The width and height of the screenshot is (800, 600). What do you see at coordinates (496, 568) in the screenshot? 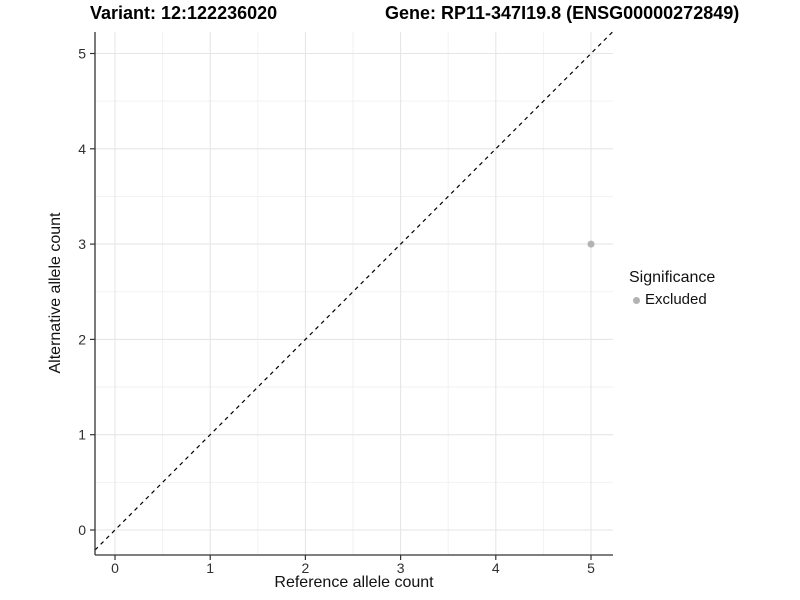
I see `x-tick-label: 4` at bounding box center [496, 568].